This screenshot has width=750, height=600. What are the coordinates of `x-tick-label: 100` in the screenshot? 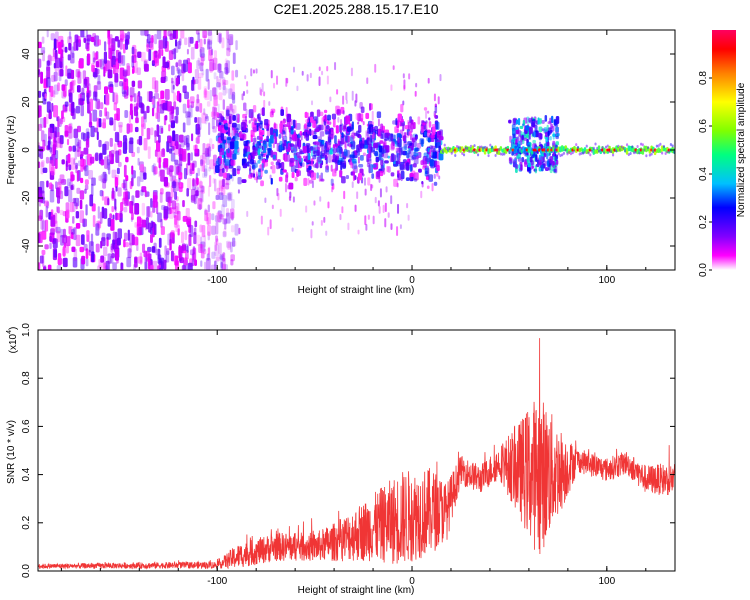 It's located at (606, 280).